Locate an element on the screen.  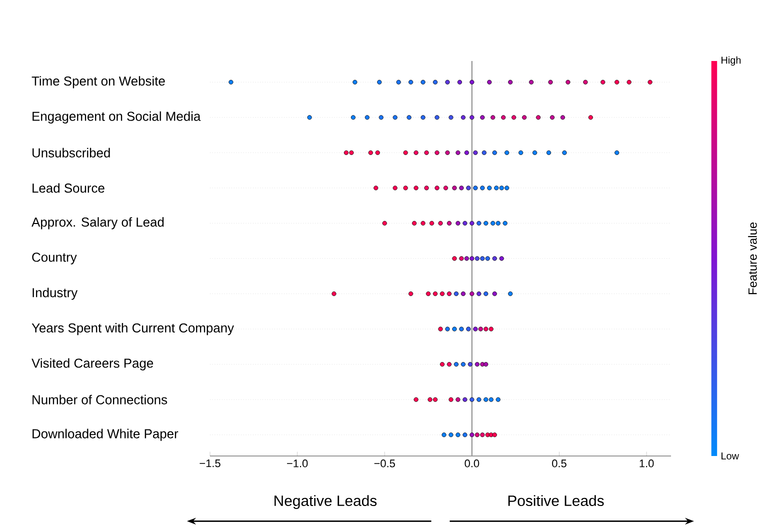
text: Negative Leads is located at coordinates (325, 502).